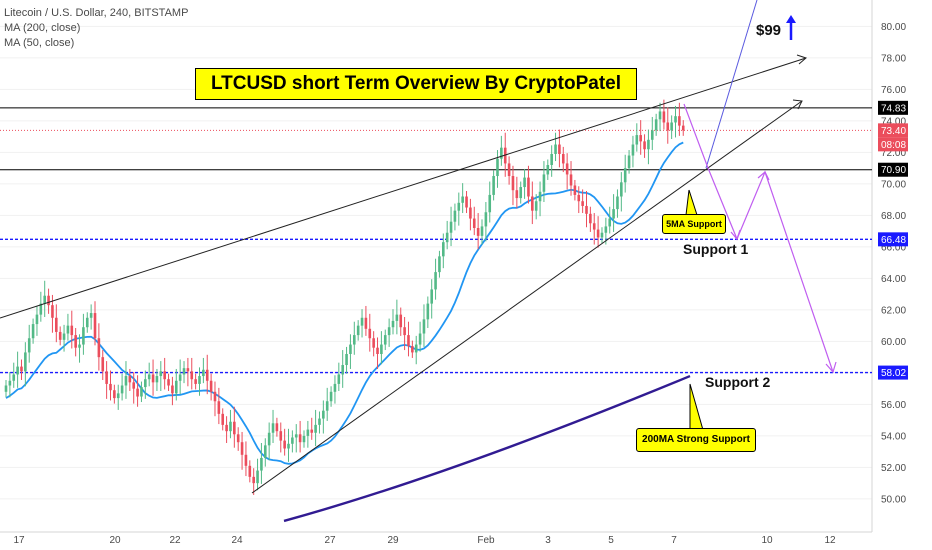  Describe the element at coordinates (691, 202) in the screenshot. I see `ma5-callout-pointer` at that location.